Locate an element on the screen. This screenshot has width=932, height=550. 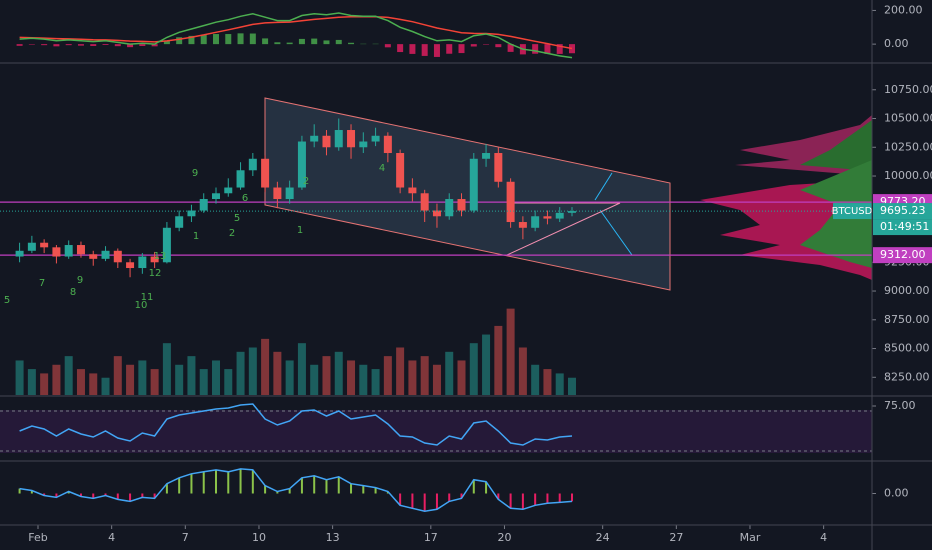
symbol-label: BTCUSD is located at coordinates (852, 211).